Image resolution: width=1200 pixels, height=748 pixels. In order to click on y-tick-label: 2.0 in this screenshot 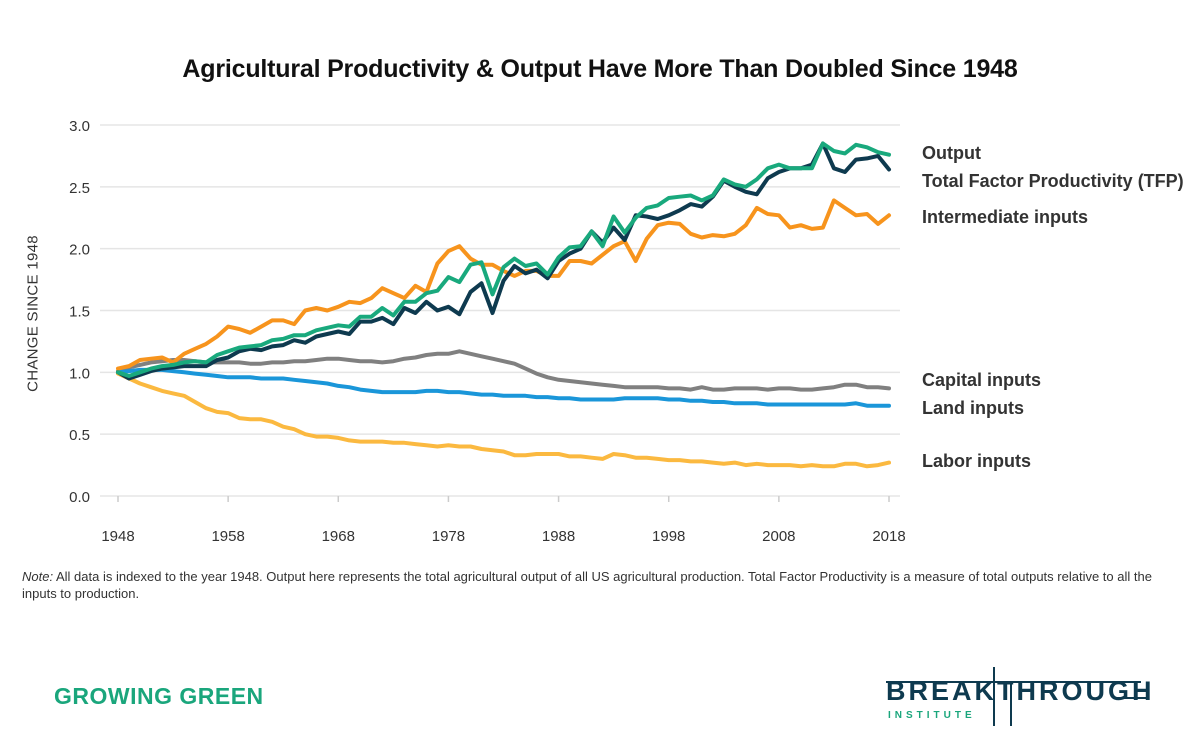, I will do `click(79, 250)`.